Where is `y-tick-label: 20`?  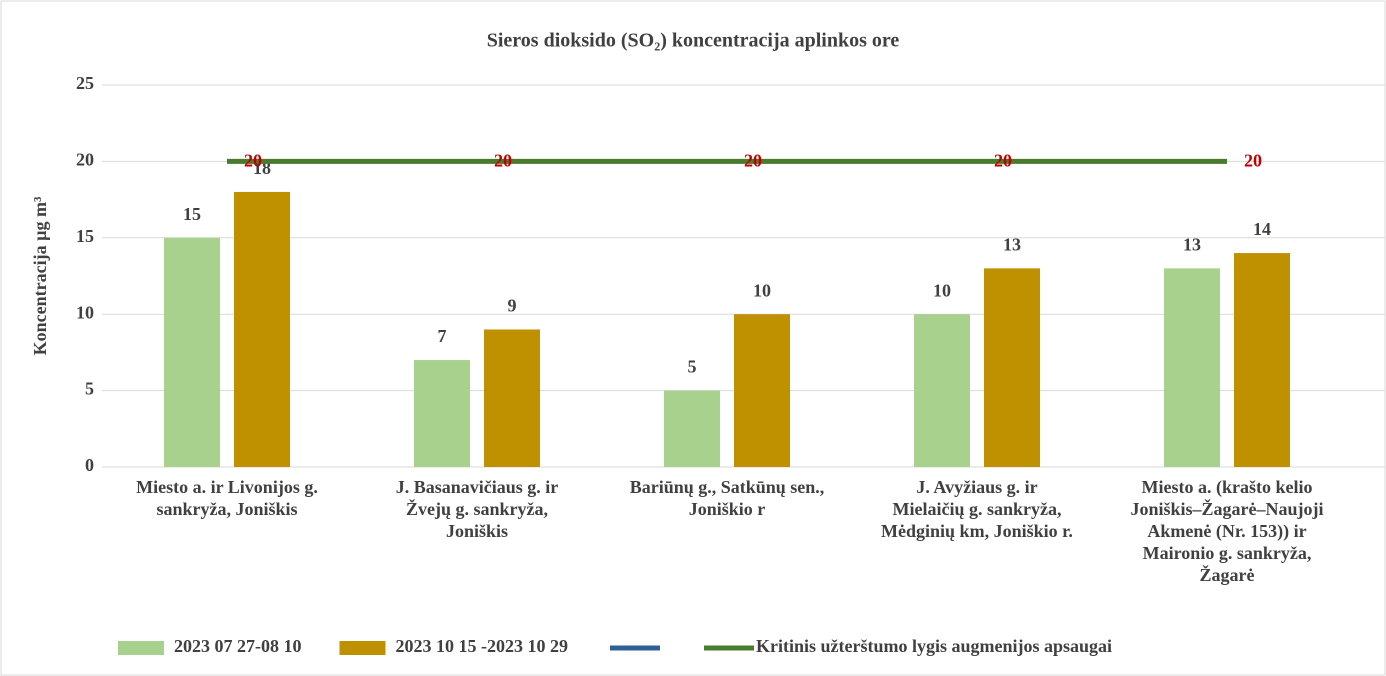
y-tick-label: 20 is located at coordinates (85, 160).